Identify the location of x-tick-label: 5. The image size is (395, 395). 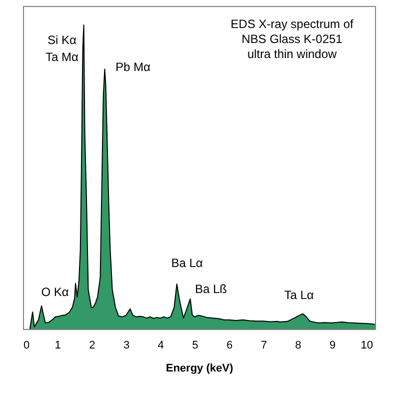
(195, 346).